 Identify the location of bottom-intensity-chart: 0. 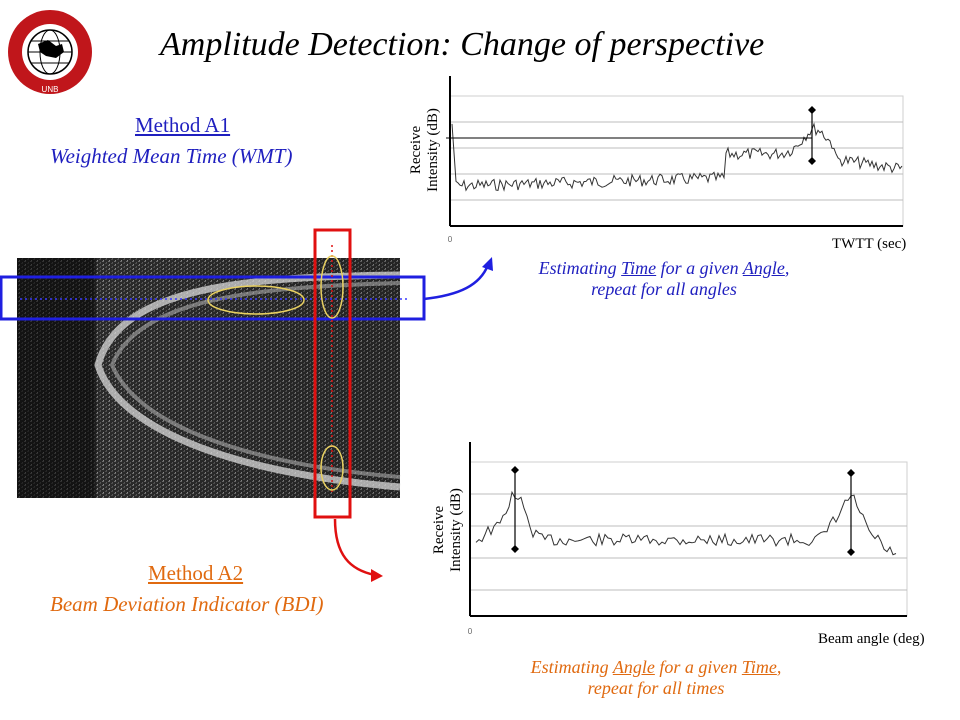
(688, 539).